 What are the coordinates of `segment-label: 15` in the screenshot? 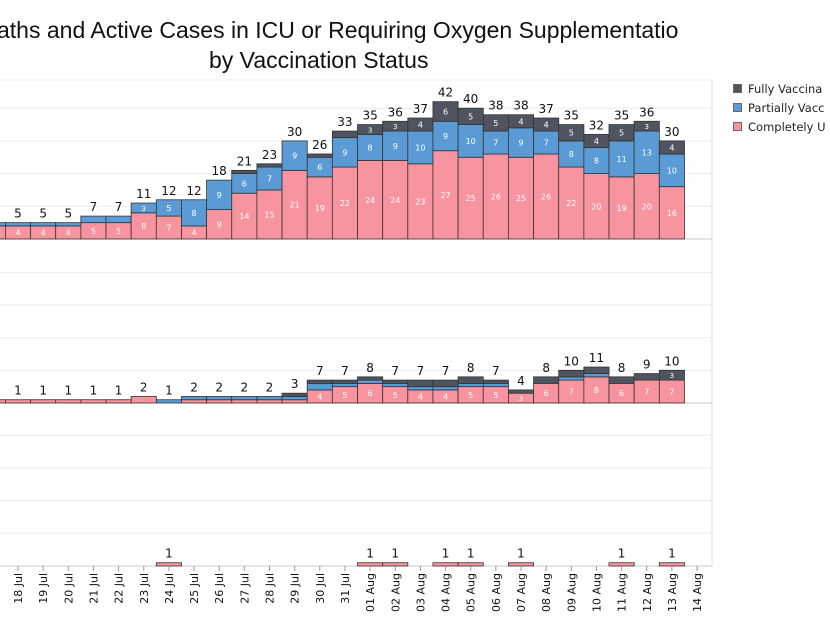 It's located at (269, 214).